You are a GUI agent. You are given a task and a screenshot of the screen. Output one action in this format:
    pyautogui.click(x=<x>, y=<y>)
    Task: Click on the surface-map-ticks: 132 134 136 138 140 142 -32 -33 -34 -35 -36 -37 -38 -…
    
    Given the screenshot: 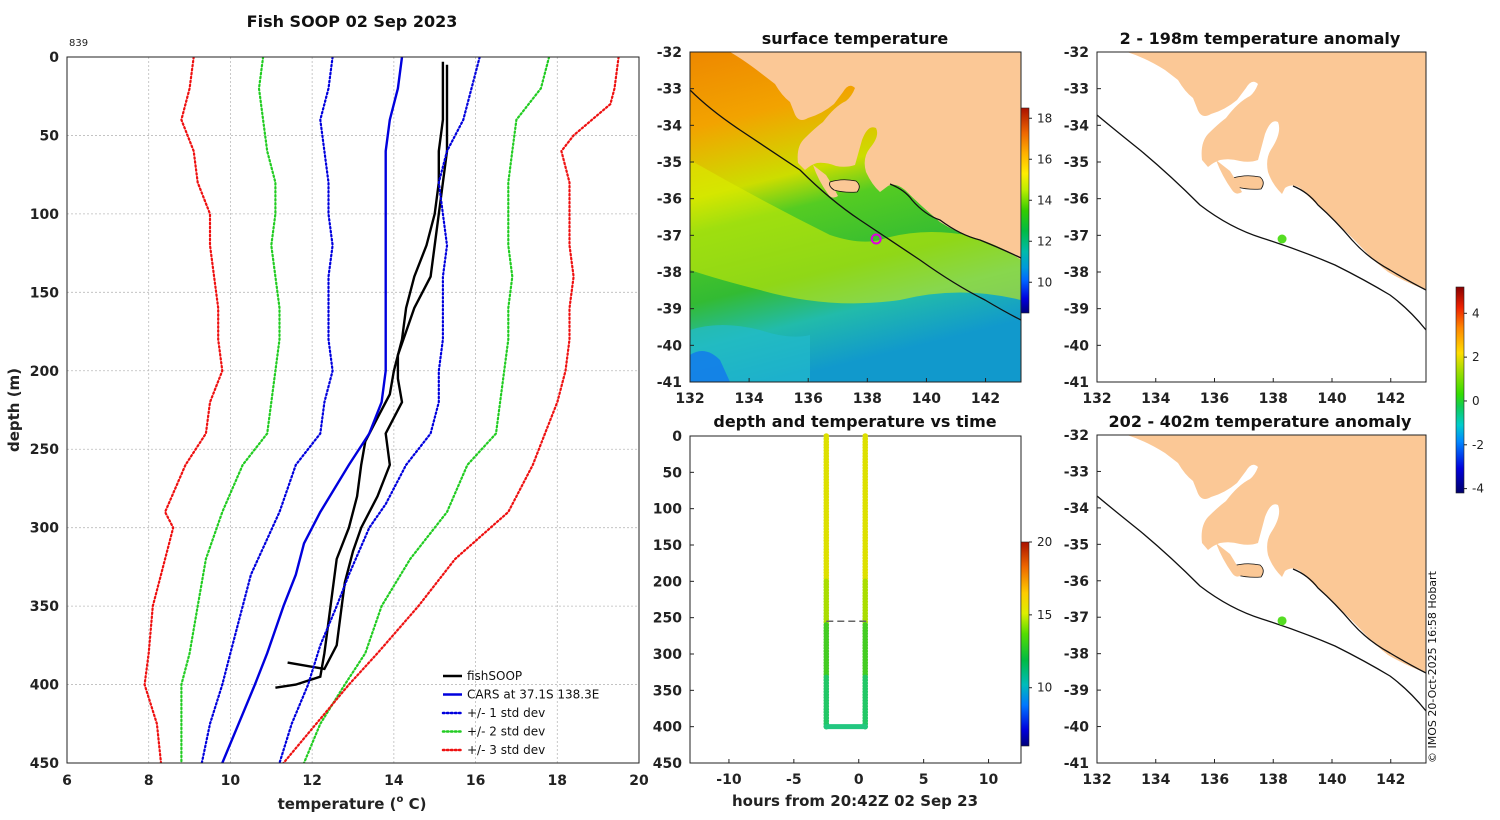 What is the action you would take?
    pyautogui.click(x=828, y=226)
    